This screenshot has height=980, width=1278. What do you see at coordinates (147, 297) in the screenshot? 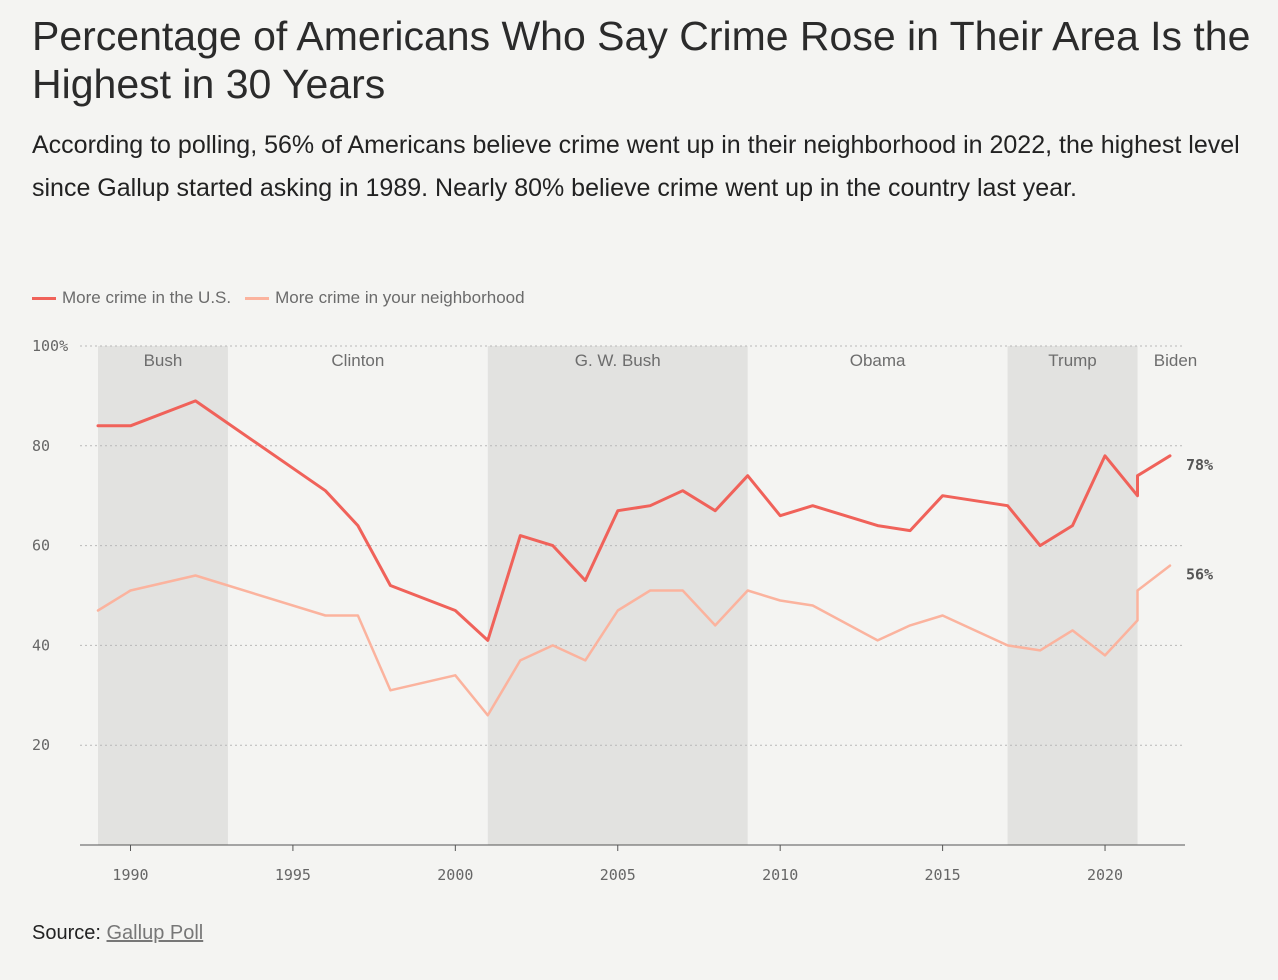
I see `legend-label-us: More crime in the U.S.` at bounding box center [147, 297].